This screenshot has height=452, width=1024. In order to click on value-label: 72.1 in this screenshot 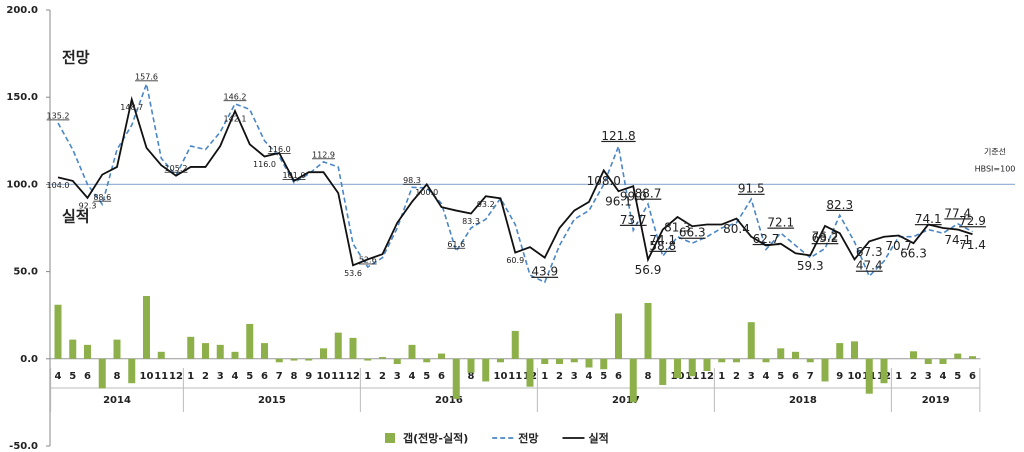, I will do `click(780, 223)`.